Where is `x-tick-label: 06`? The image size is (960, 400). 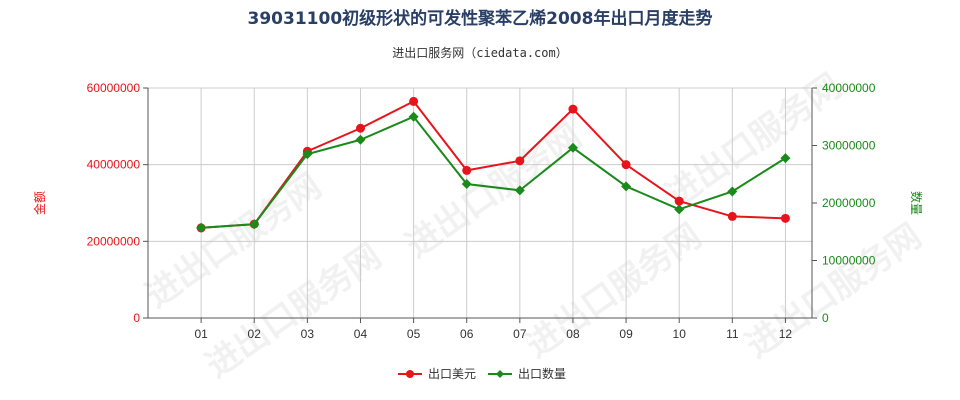 x-tick-label: 06 is located at coordinates (467, 334).